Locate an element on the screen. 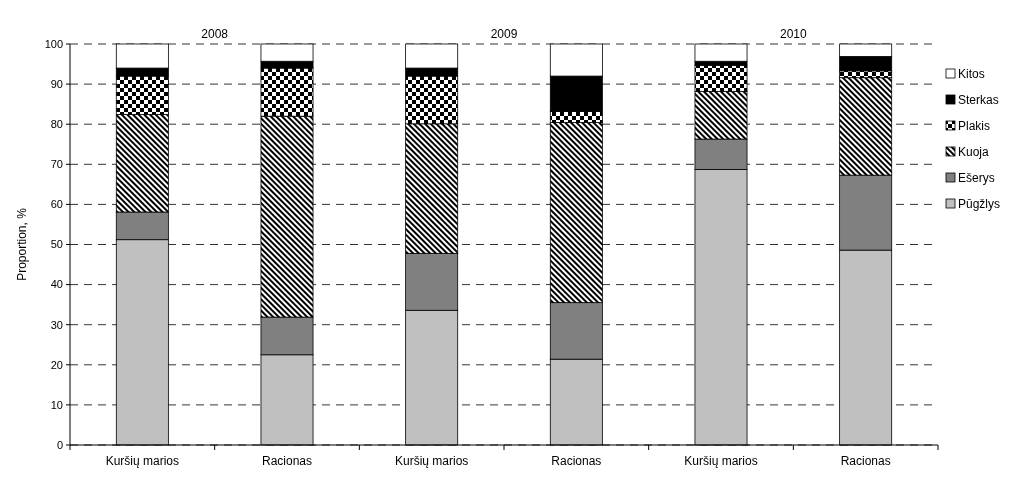  y-tick-label: 60 is located at coordinates (56, 204).